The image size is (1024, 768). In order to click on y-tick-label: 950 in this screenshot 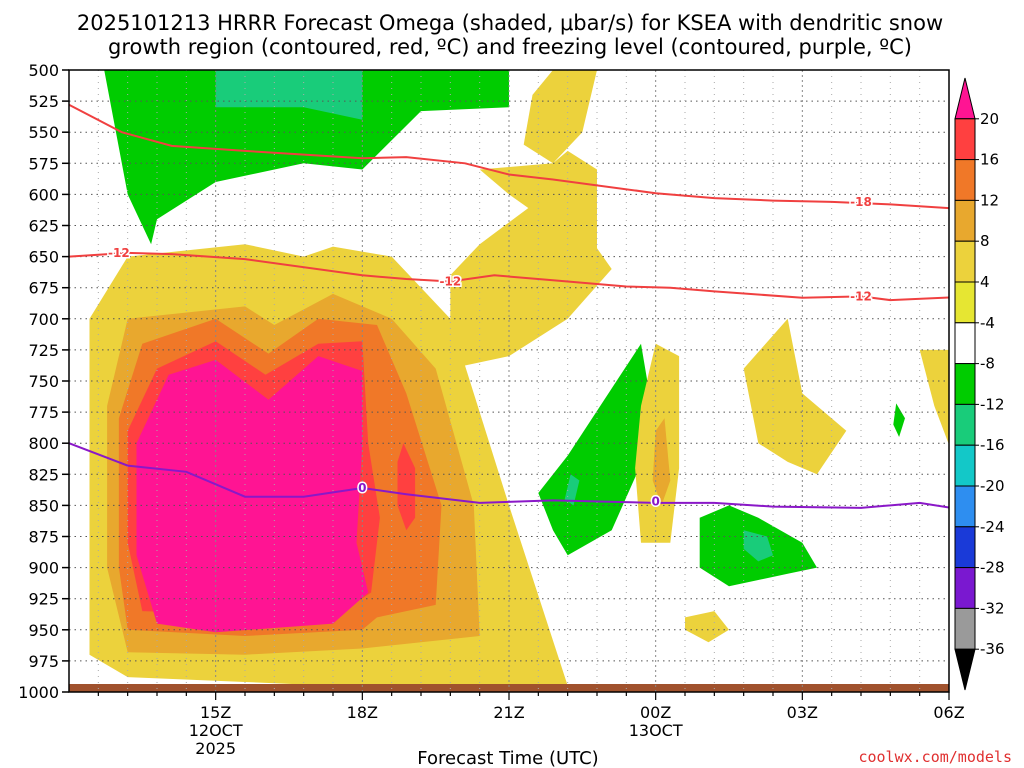, I will do `click(43, 630)`.